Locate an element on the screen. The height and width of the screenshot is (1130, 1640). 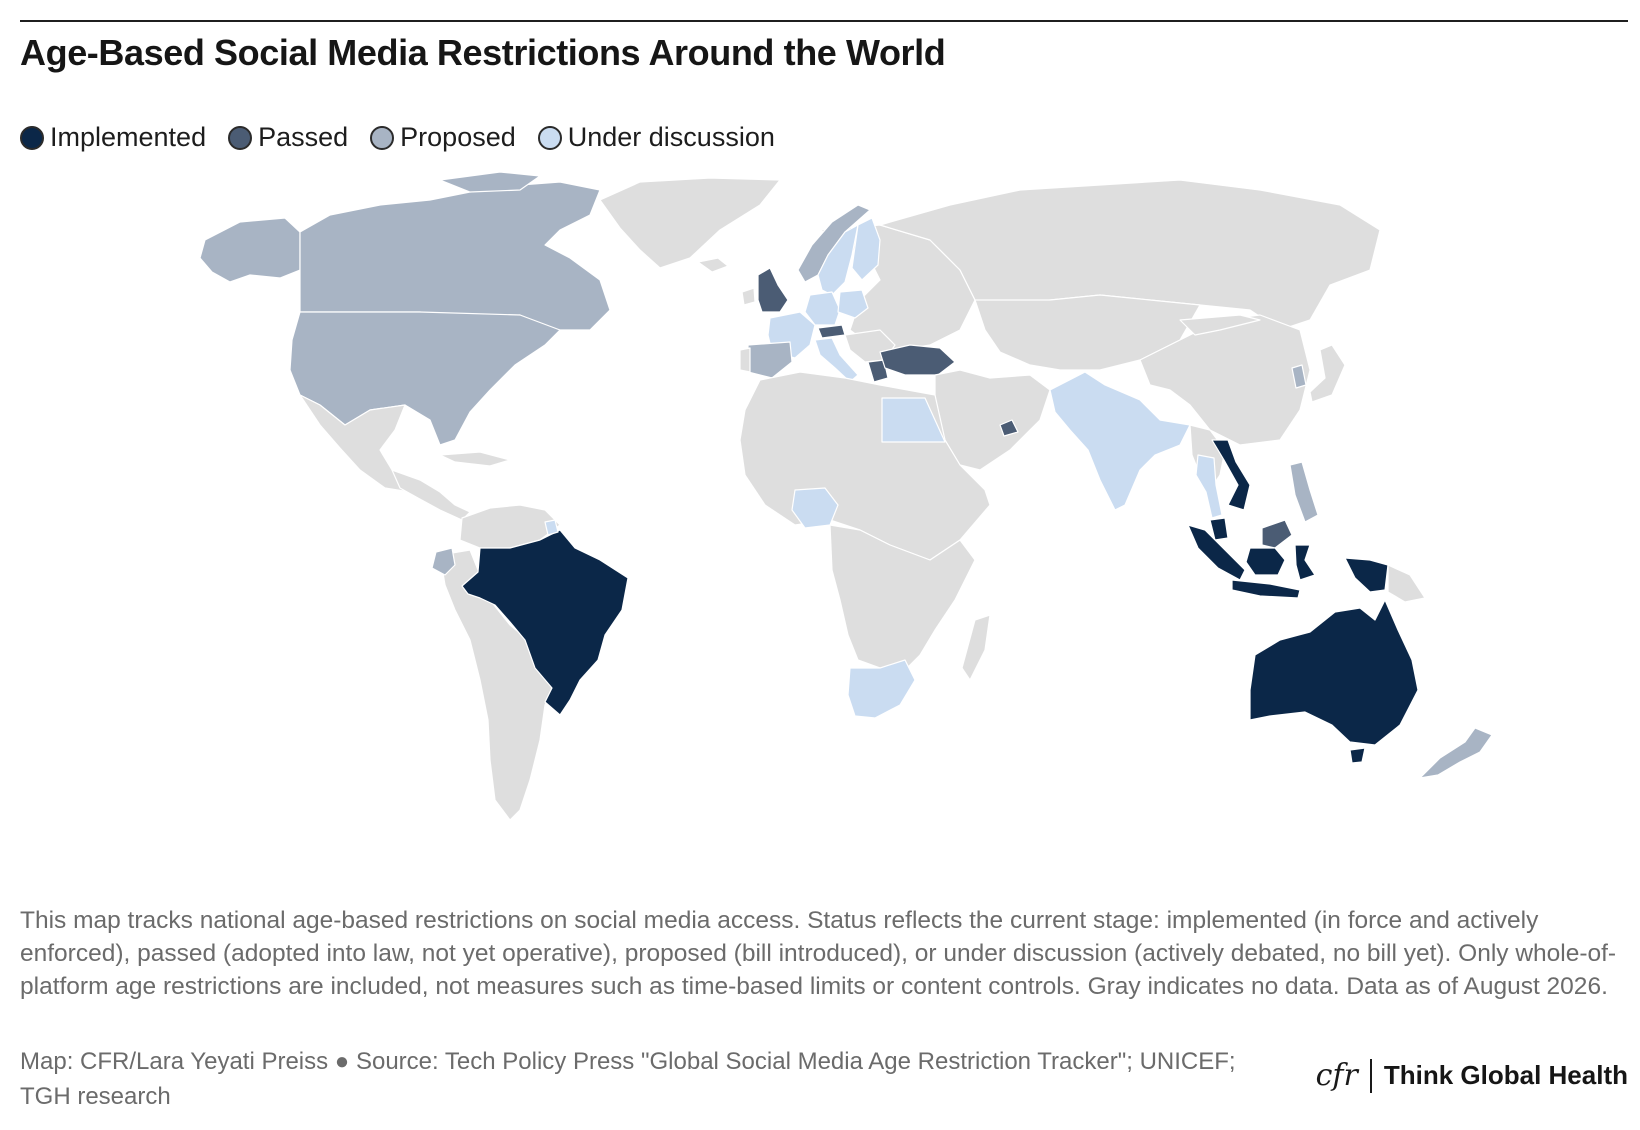
country-spain is located at coordinates (770, 360).